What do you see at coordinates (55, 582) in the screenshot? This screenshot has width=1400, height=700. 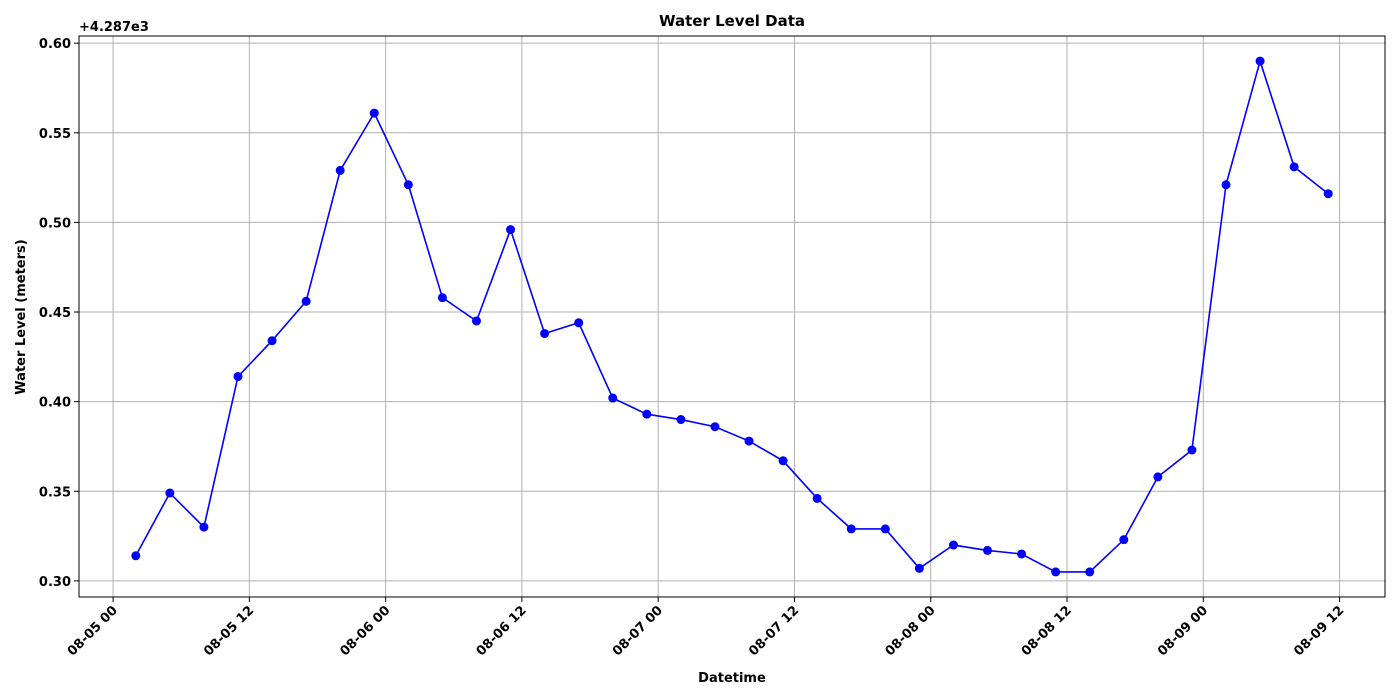 I see `y-tick-label: 0.30` at bounding box center [55, 582].